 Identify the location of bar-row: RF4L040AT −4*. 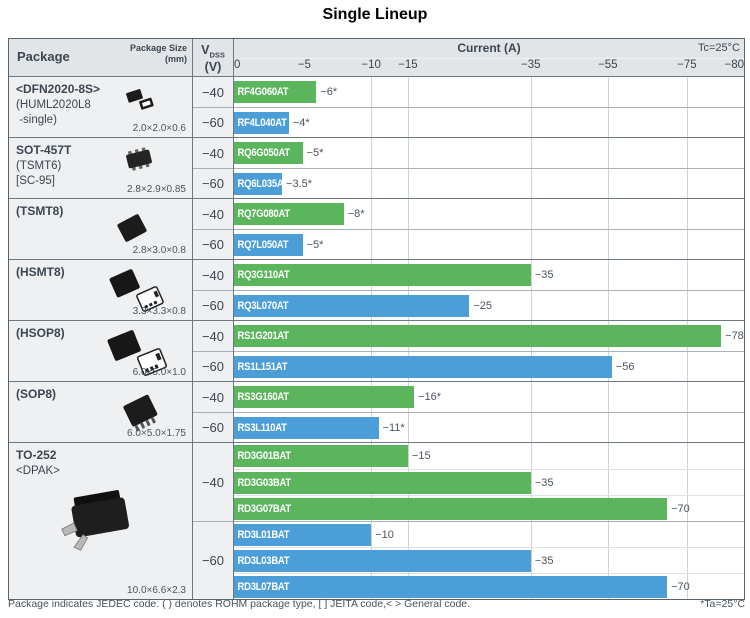
(489, 122).